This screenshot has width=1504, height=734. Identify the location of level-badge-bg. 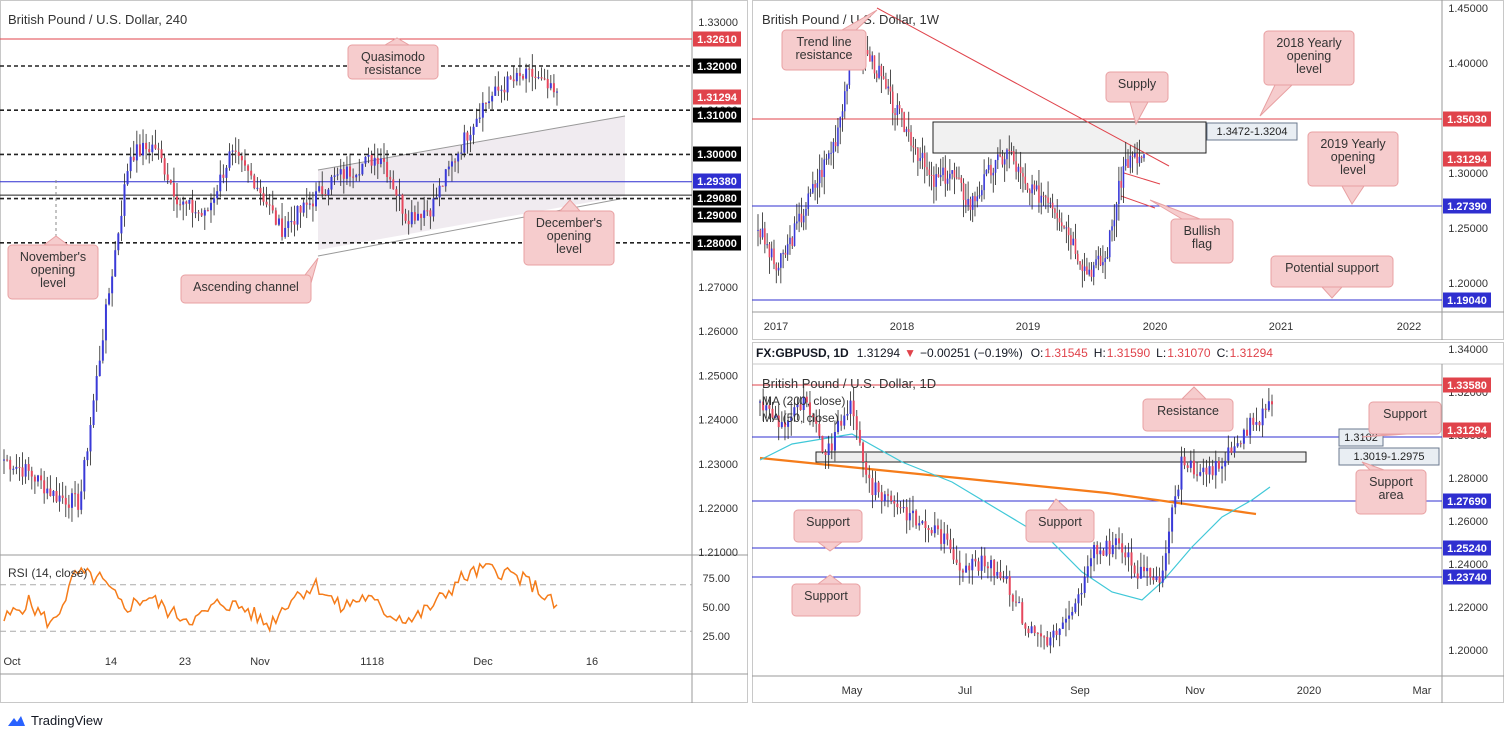
(717, 97).